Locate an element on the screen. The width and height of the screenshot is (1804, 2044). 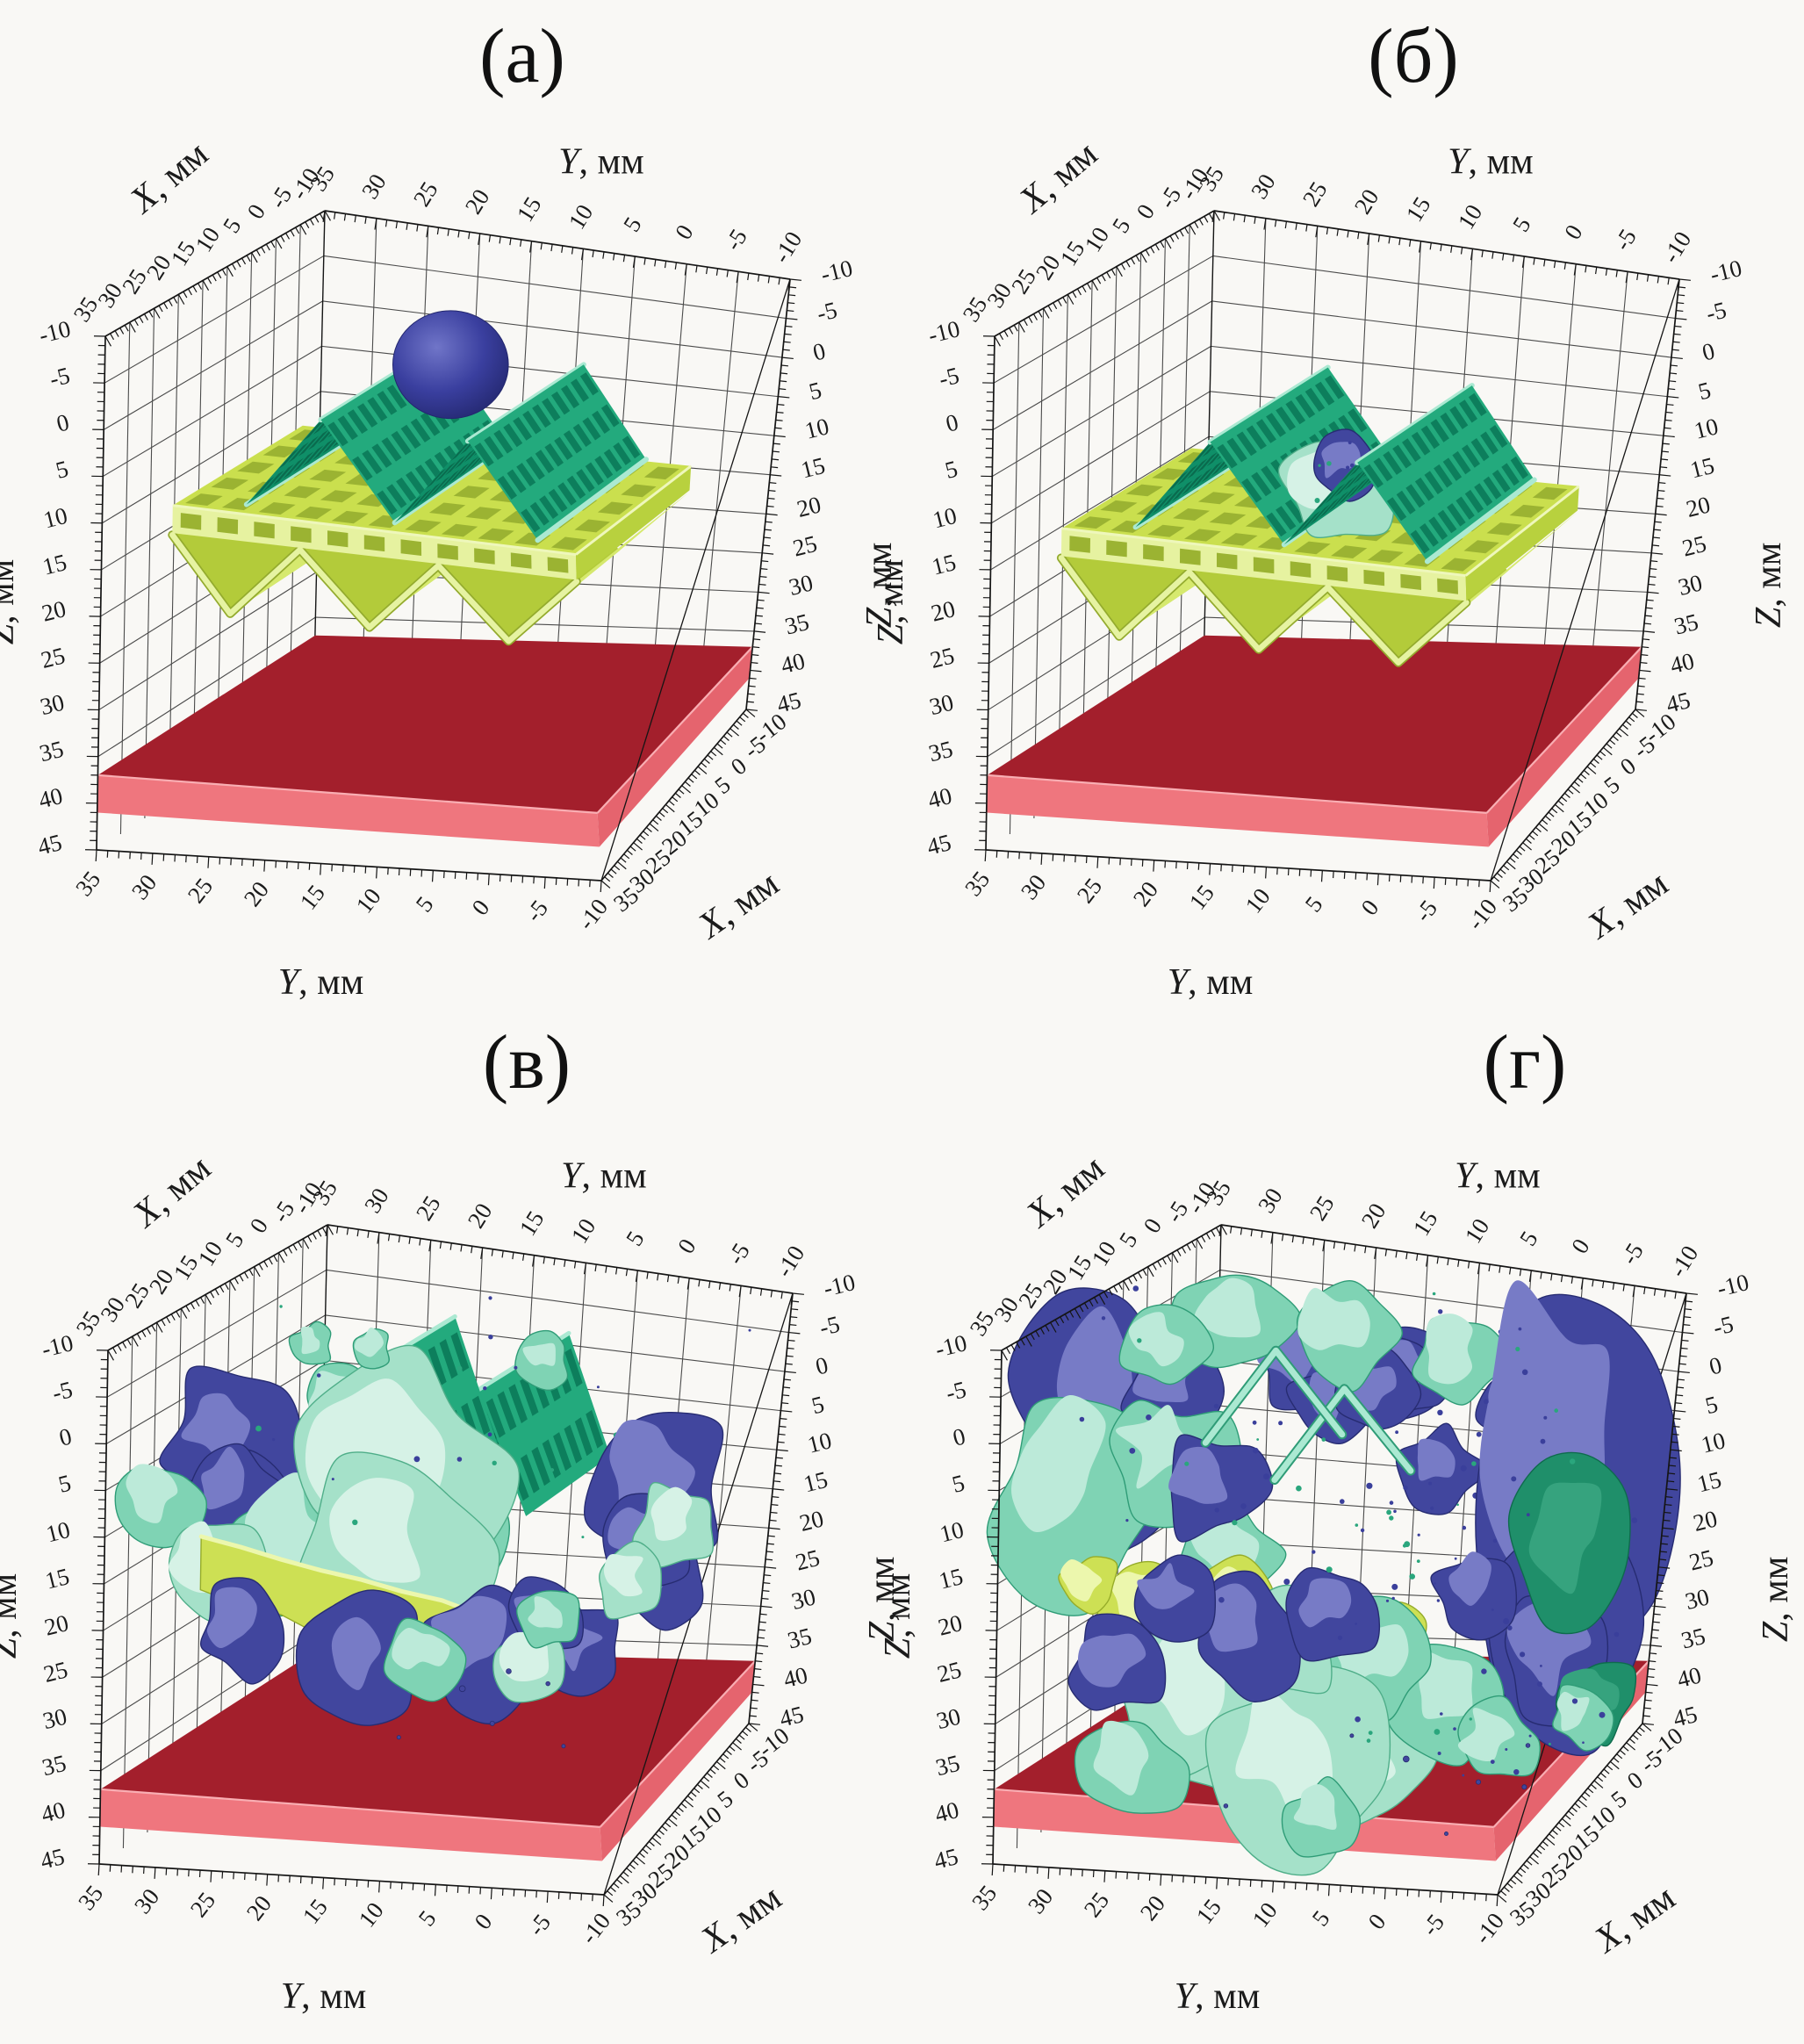
panel-caption: (г) is located at coordinates (1525, 1062).